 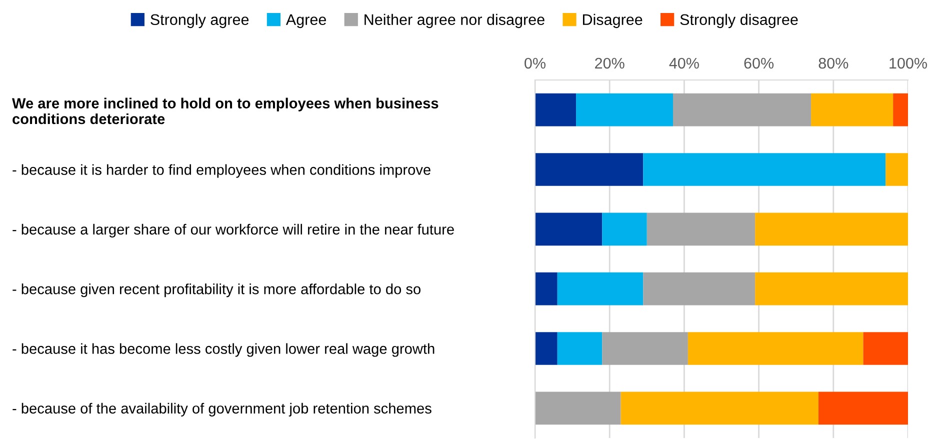 What do you see at coordinates (454, 21) in the screenshot?
I see `legend-label: Neither agree nor disagree` at bounding box center [454, 21].